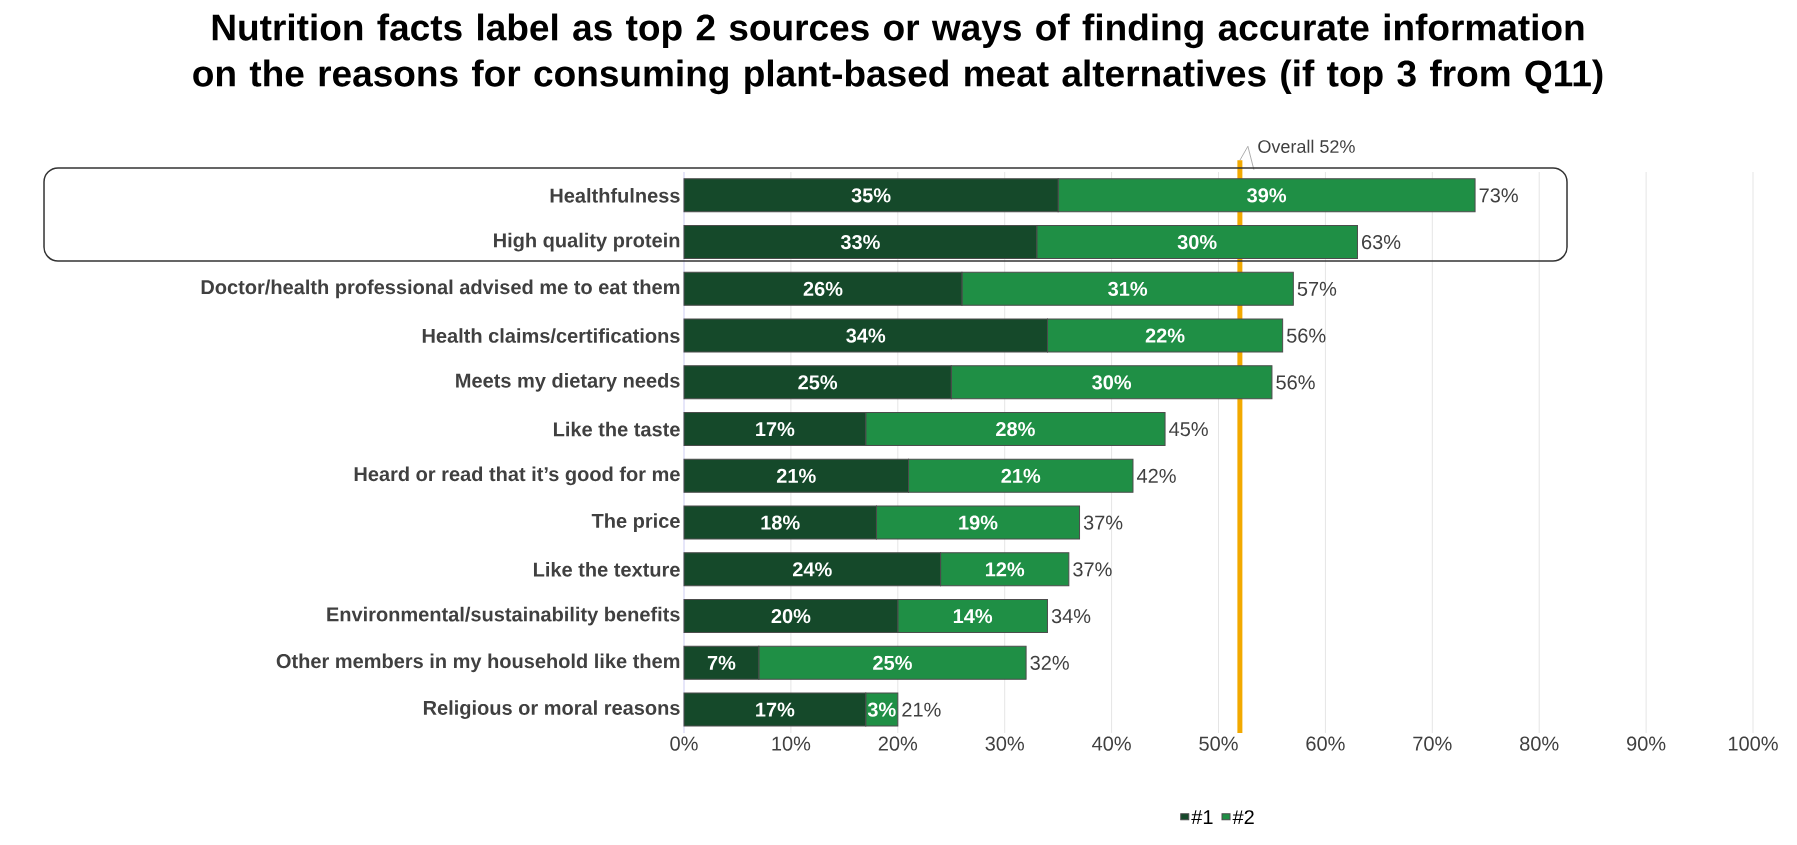 Image resolution: width=1797 pixels, height=845 pixels. What do you see at coordinates (1498, 195) in the screenshot?
I see `total-label: 73%` at bounding box center [1498, 195].